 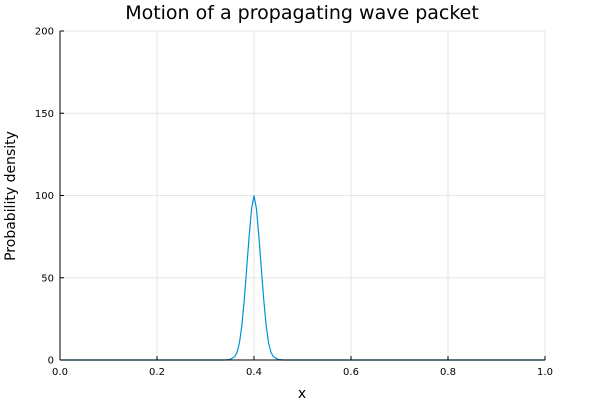 I want to click on x-tick-label: 0.6, so click(x=351, y=372).